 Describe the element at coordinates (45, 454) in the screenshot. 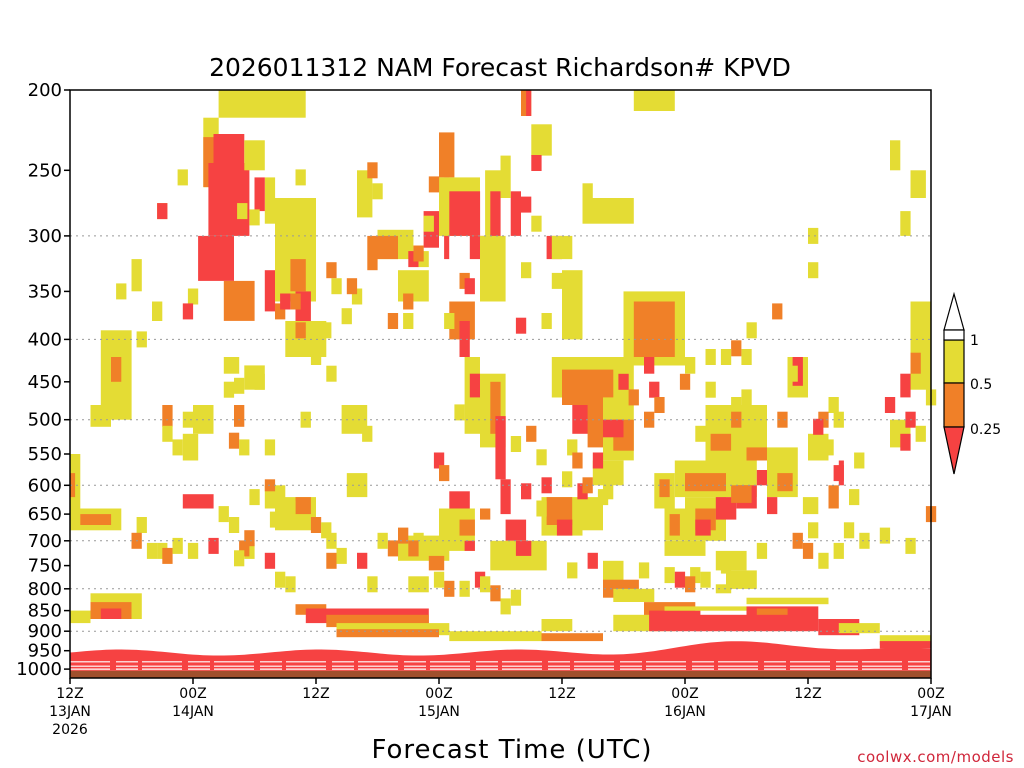

I see `y-tick-label-550: 550` at that location.